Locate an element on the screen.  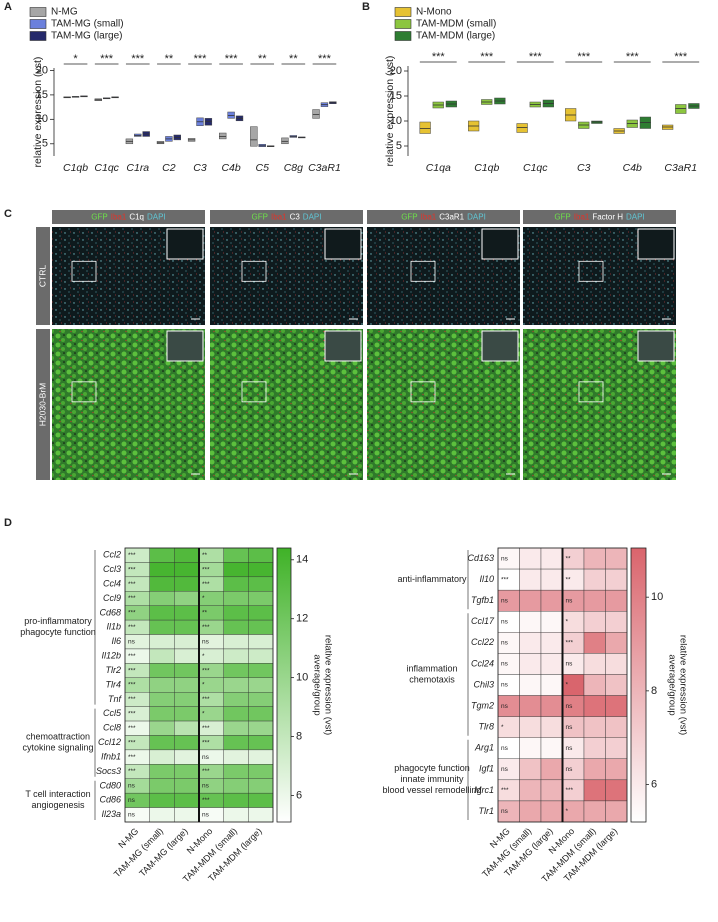
row-label: Ccl4 is located at coordinates (112, 583).